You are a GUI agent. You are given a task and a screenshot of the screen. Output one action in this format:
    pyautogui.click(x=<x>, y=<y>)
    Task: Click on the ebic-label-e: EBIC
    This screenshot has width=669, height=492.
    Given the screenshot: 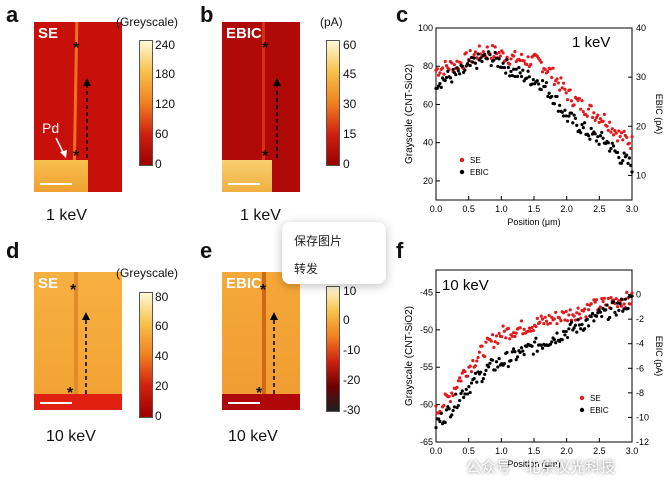 What is the action you would take?
    pyautogui.click(x=244, y=283)
    